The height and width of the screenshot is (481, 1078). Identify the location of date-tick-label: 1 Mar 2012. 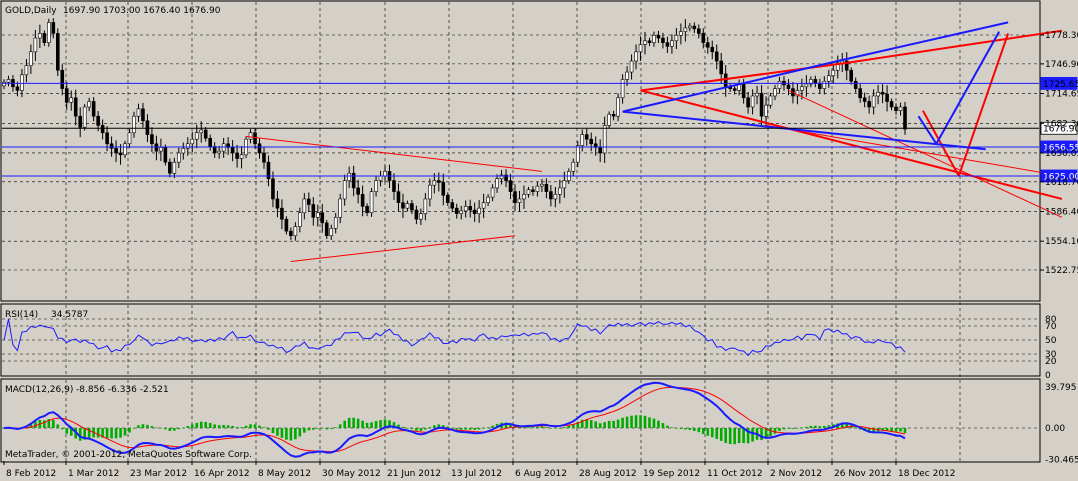
(93, 474).